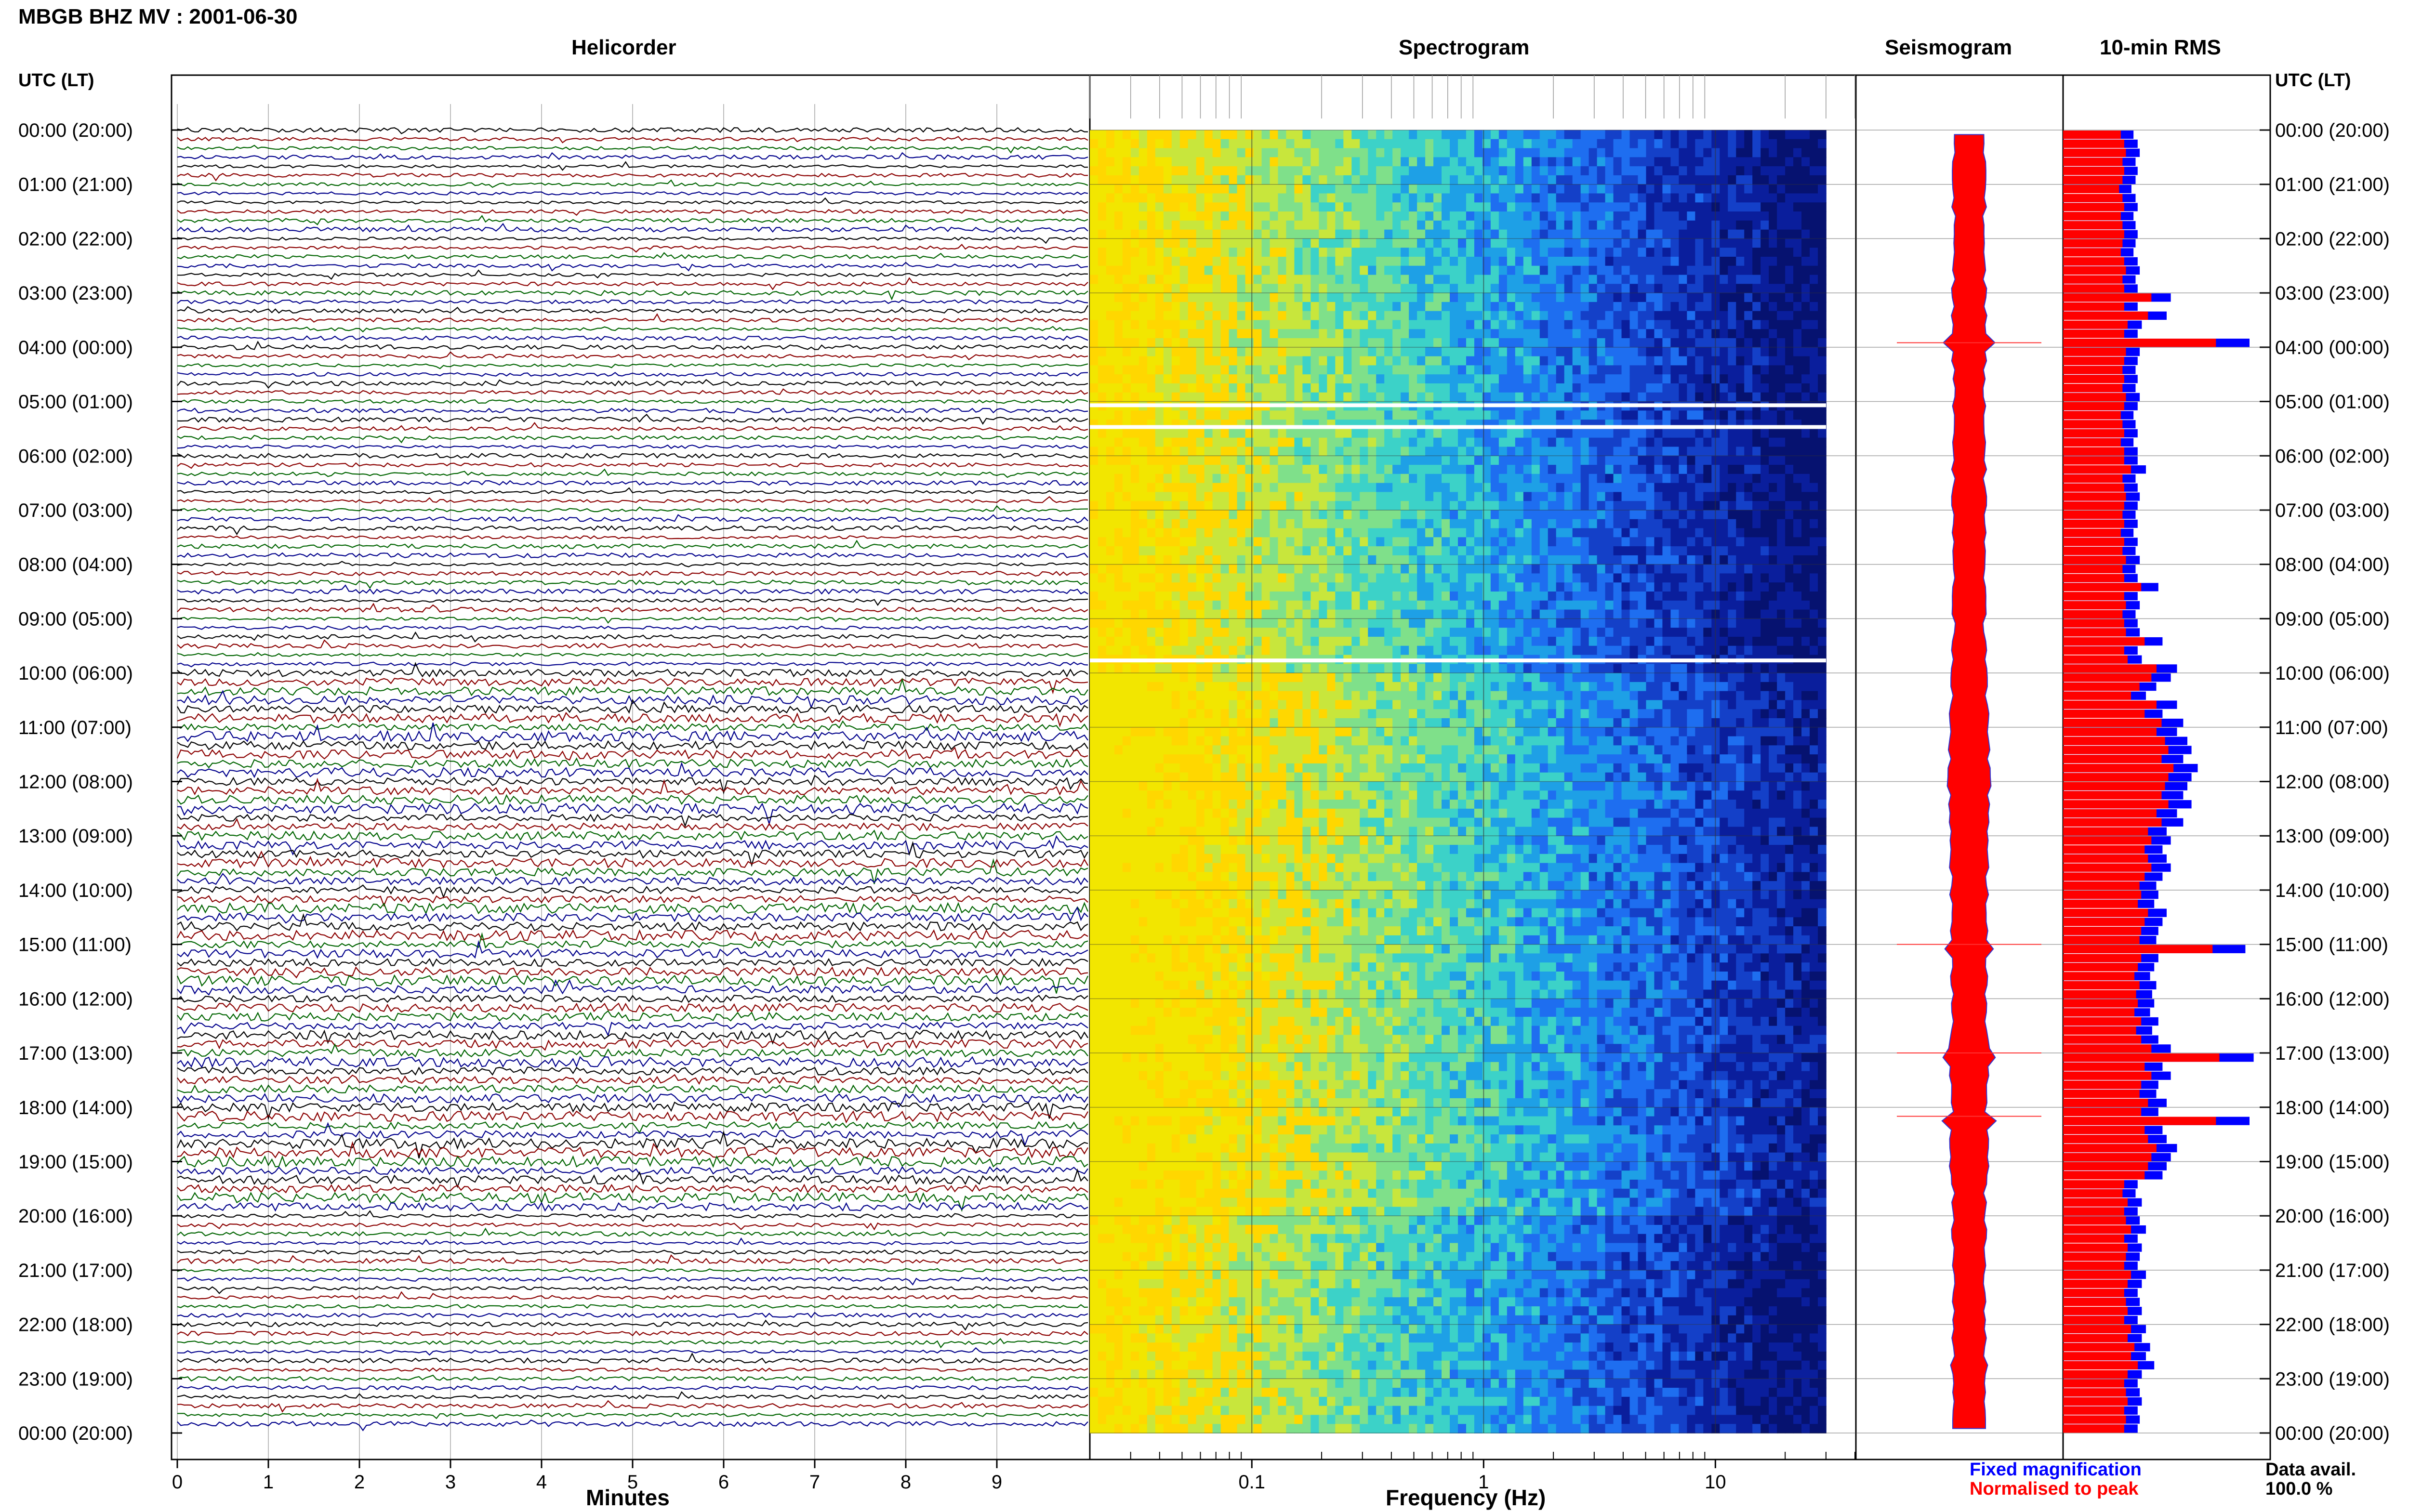 Image resolution: width=2409 pixels, height=1512 pixels. Describe the element at coordinates (2054, 1489) in the screenshot. I see `legend-normalised-to-peak: Normalised to peak` at that location.